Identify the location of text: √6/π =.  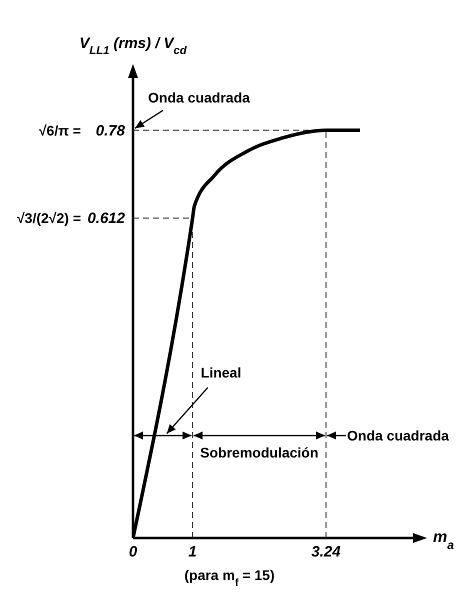
(59, 130).